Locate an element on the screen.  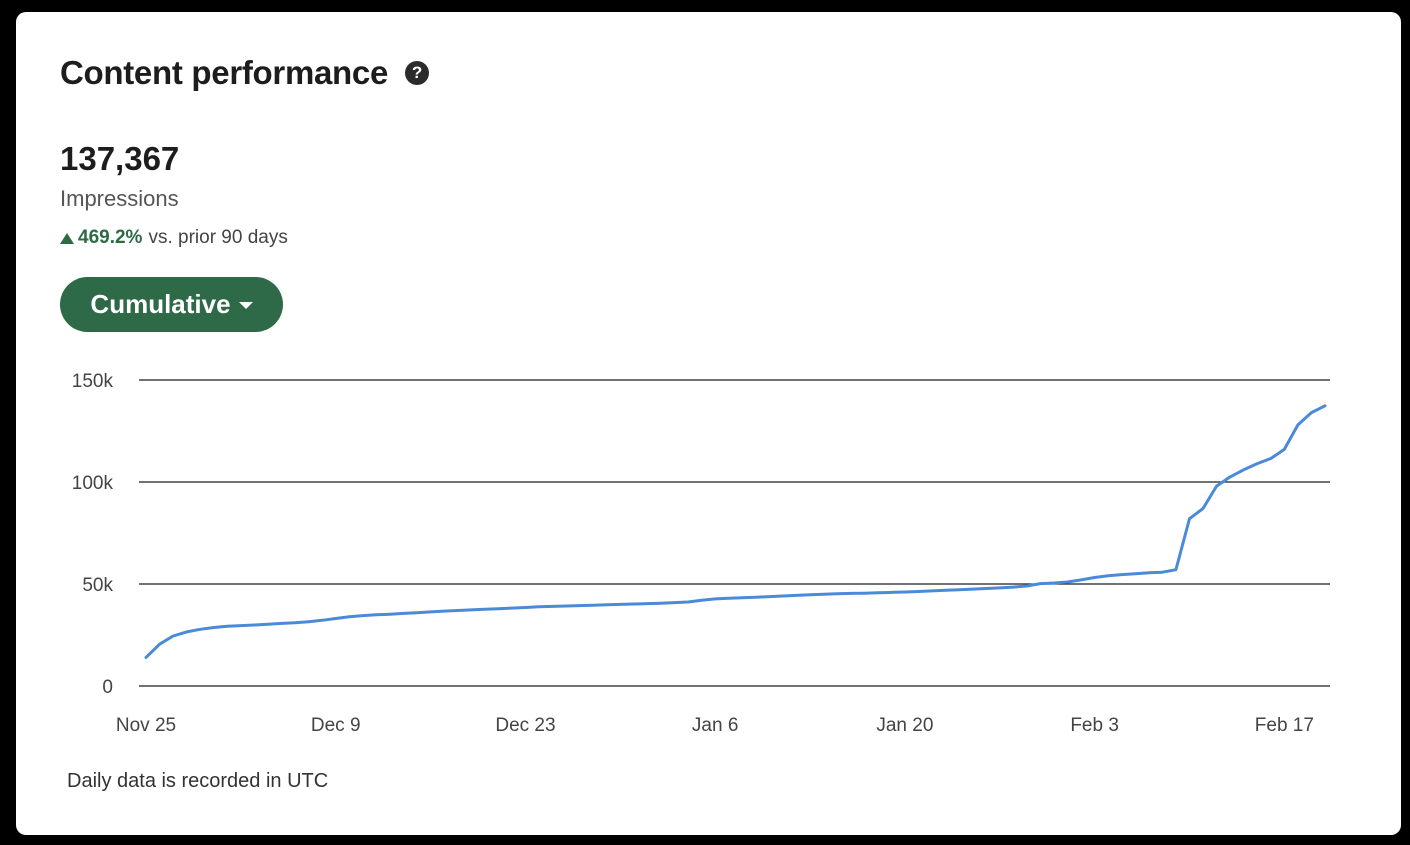
x-tick-label: Jan 6 is located at coordinates (715, 725).